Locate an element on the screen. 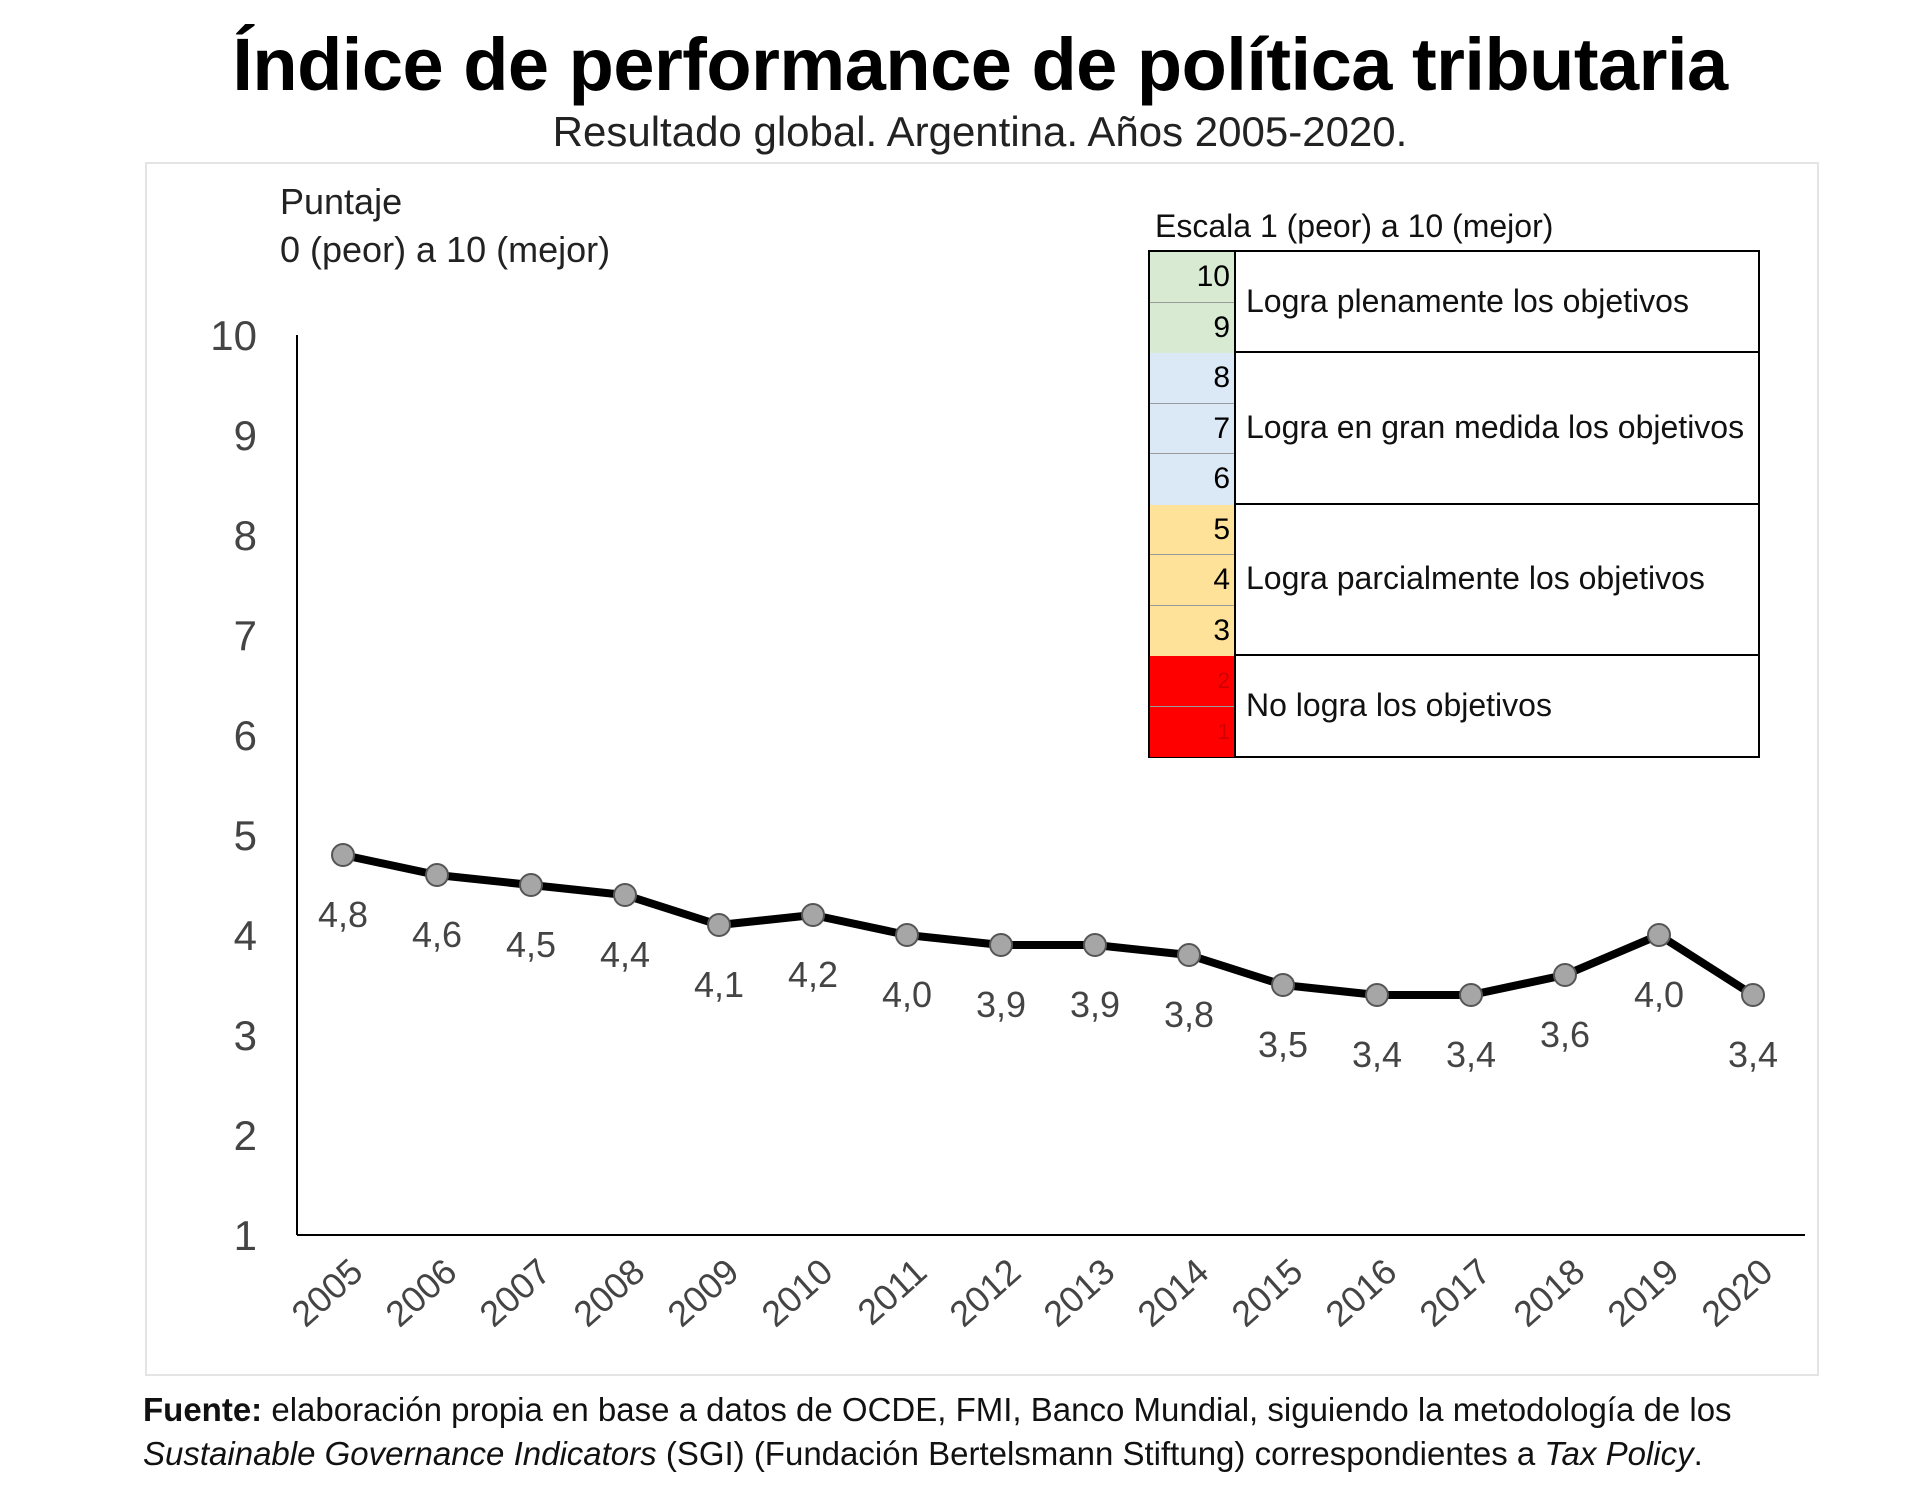 The image size is (1920, 1498). data-points is located at coordinates (1048, 925).